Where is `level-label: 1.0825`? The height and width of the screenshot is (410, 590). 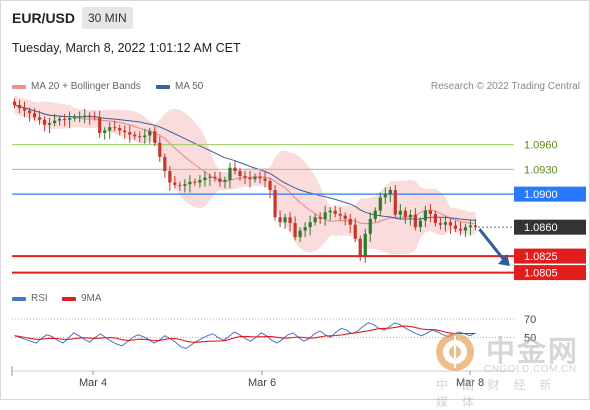
level-label: 1.0825 is located at coordinates (541, 257).